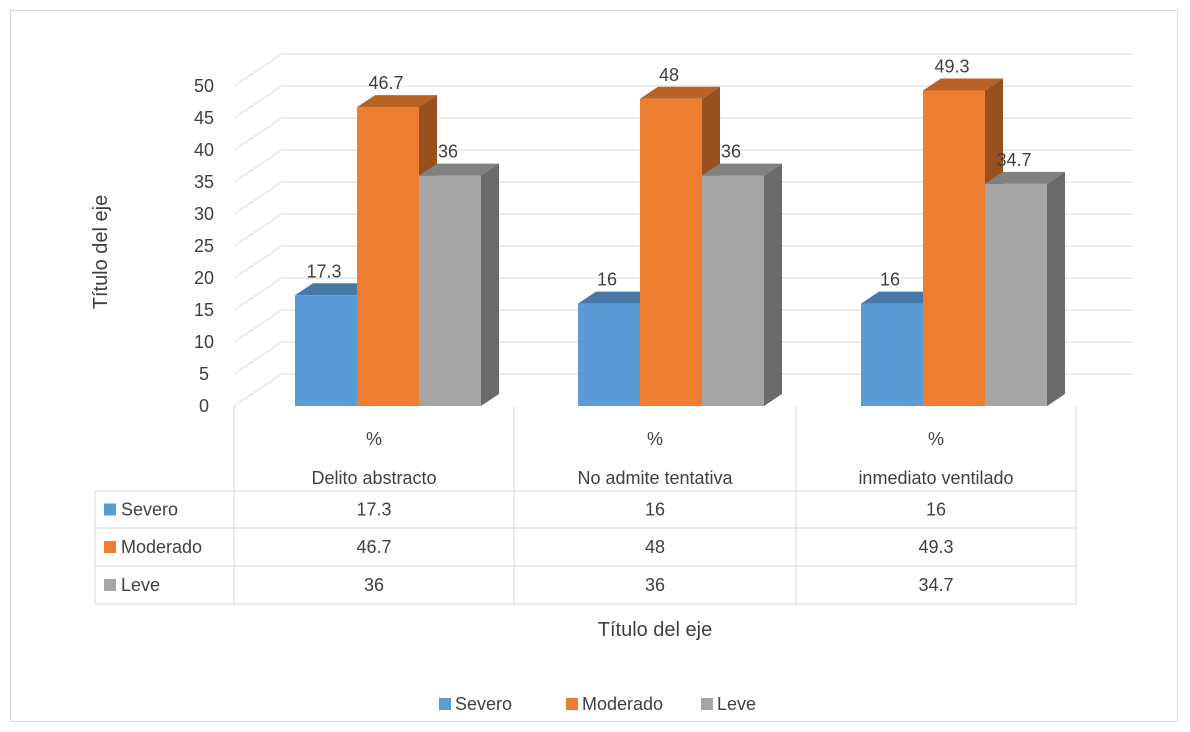  What do you see at coordinates (204, 150) in the screenshot?
I see `y-tick-label: 40` at bounding box center [204, 150].